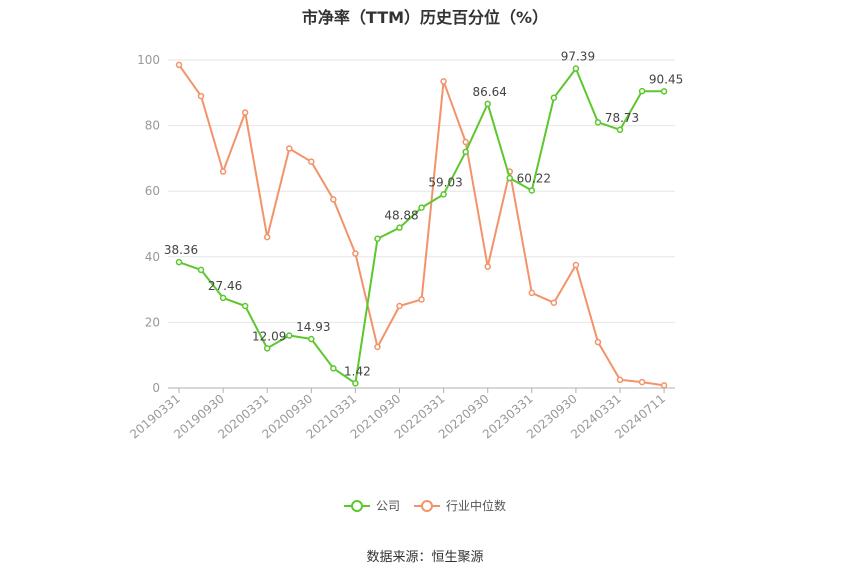 Image resolution: width=850 pixels, height=575 pixels. What do you see at coordinates (152, 257) in the screenshot?
I see `y-tick-label: 40` at bounding box center [152, 257].